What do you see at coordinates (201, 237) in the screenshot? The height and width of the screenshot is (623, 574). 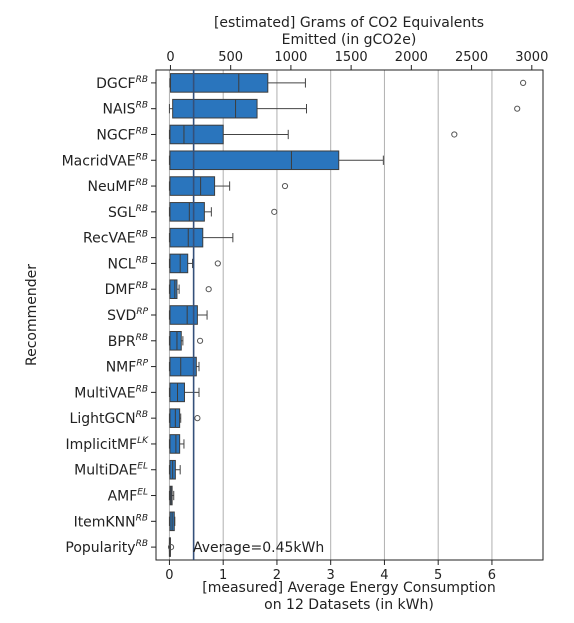 I see `box-recvae` at bounding box center [201, 237].